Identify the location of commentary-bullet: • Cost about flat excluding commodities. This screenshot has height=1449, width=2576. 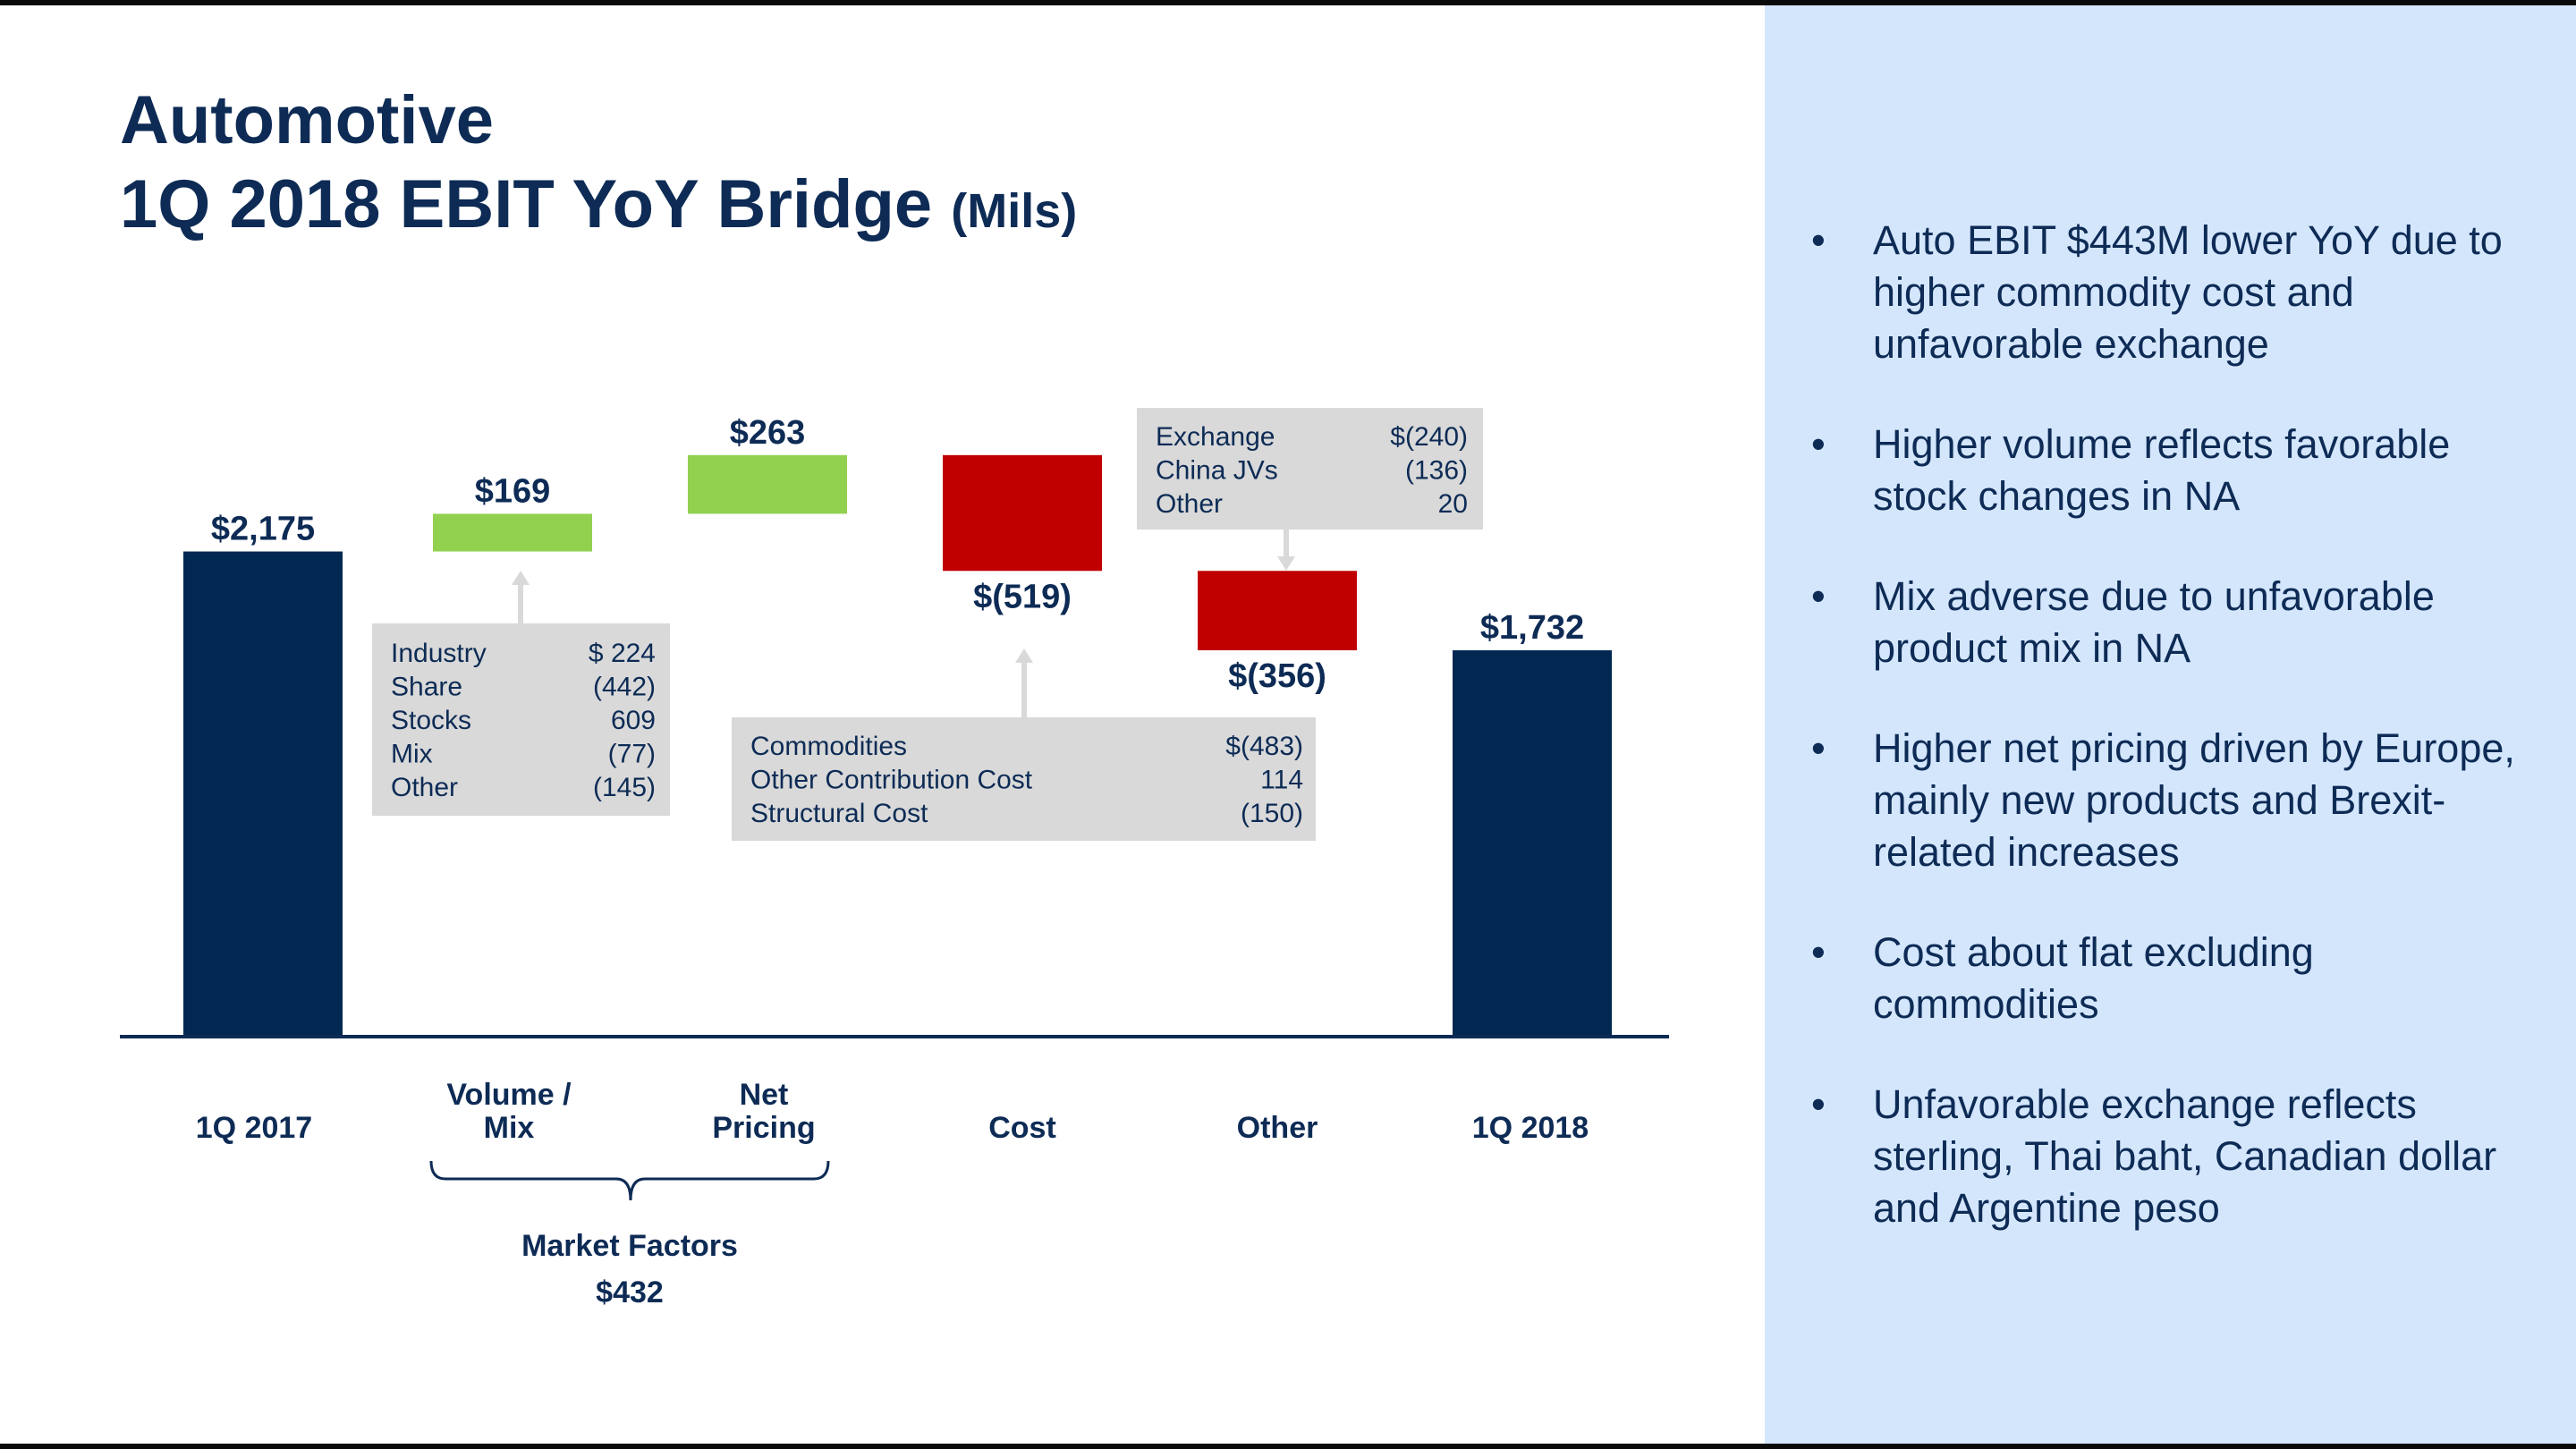
(2178, 978).